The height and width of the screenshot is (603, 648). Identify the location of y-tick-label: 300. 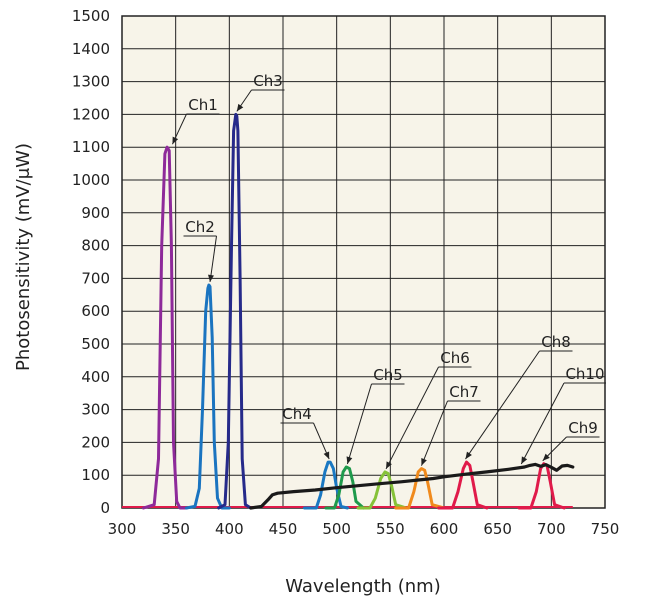
(95, 410).